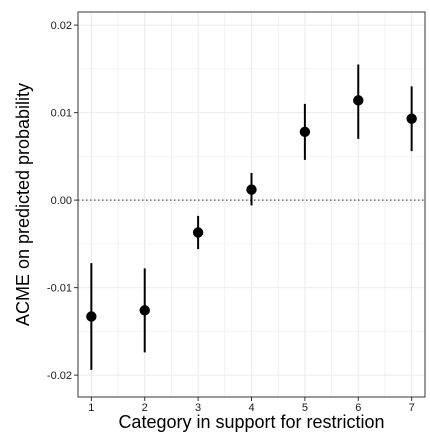  What do you see at coordinates (61, 26) in the screenshot?
I see `y-tick-label: 0.02` at bounding box center [61, 26].